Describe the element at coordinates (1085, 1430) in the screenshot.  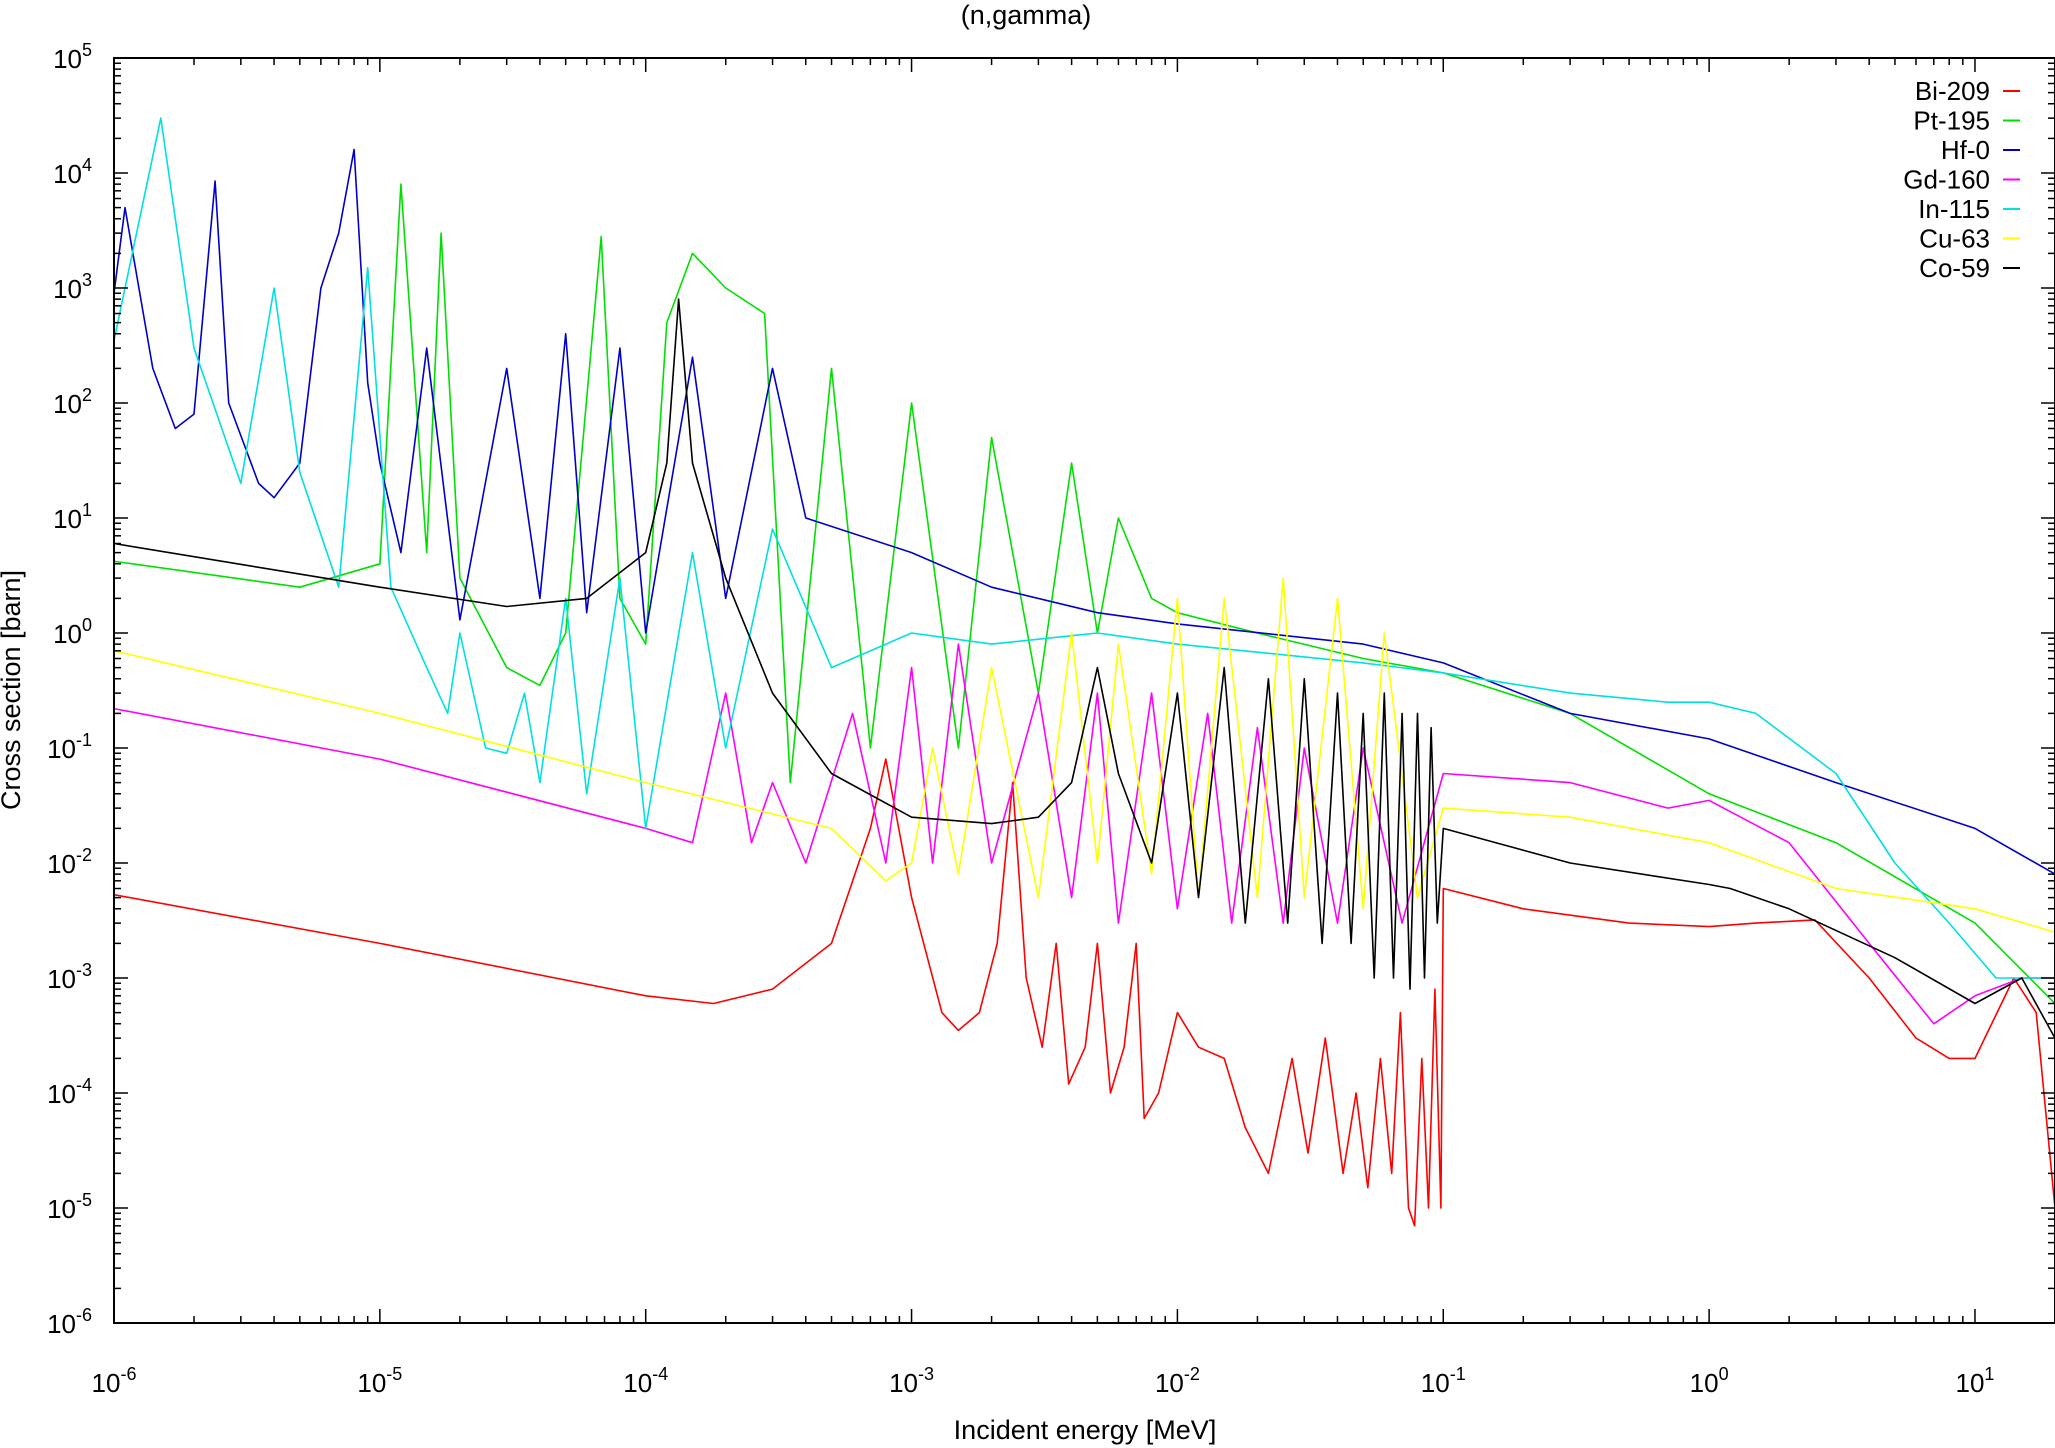
I see `x-axis-title: Incident energy [MeV]` at that location.